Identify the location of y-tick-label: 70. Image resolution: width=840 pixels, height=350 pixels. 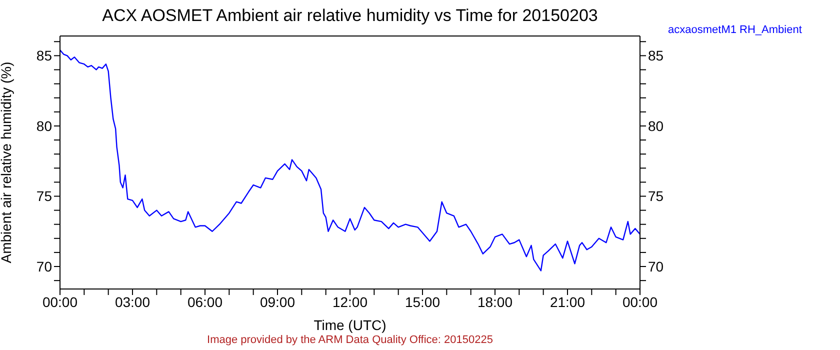
(44, 266).